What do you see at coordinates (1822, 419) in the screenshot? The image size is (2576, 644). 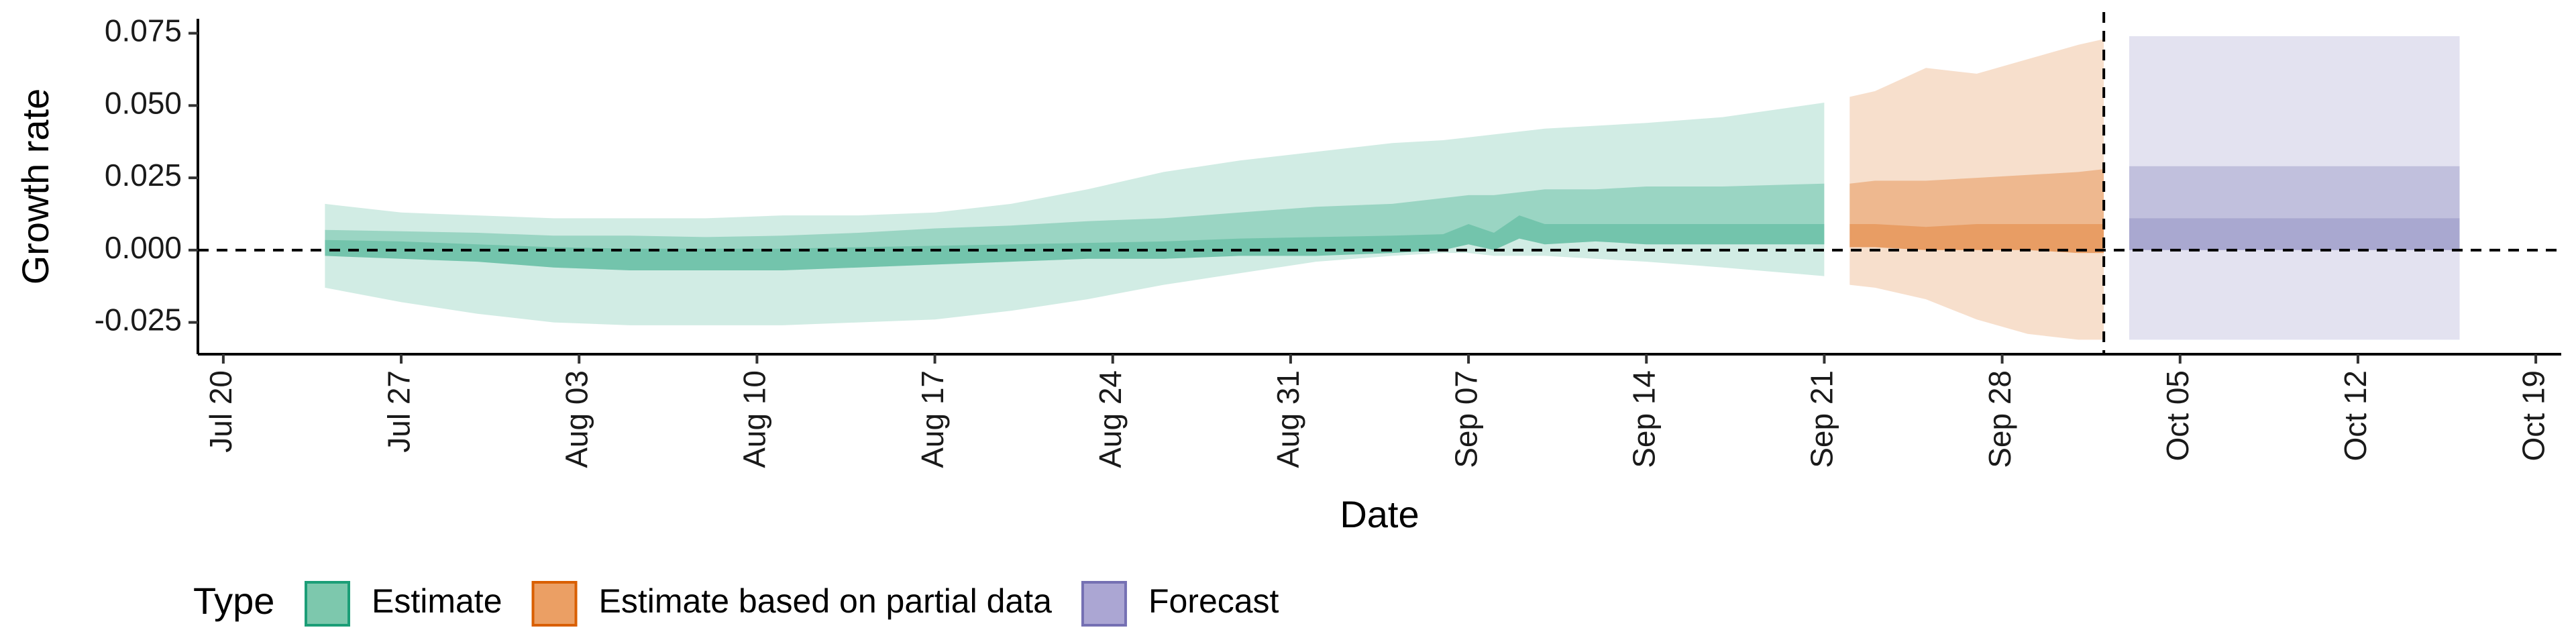 I see `x-tick-label: Sep 21` at bounding box center [1822, 419].